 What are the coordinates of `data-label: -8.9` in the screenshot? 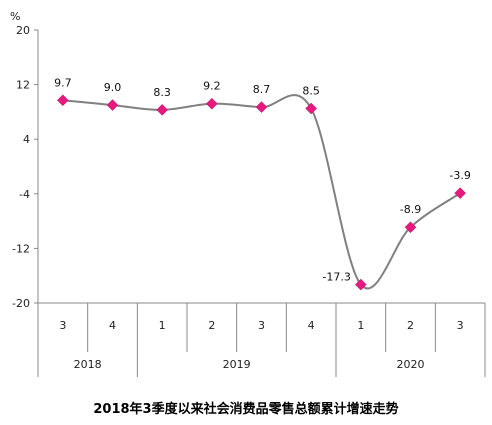 It's located at (410, 209).